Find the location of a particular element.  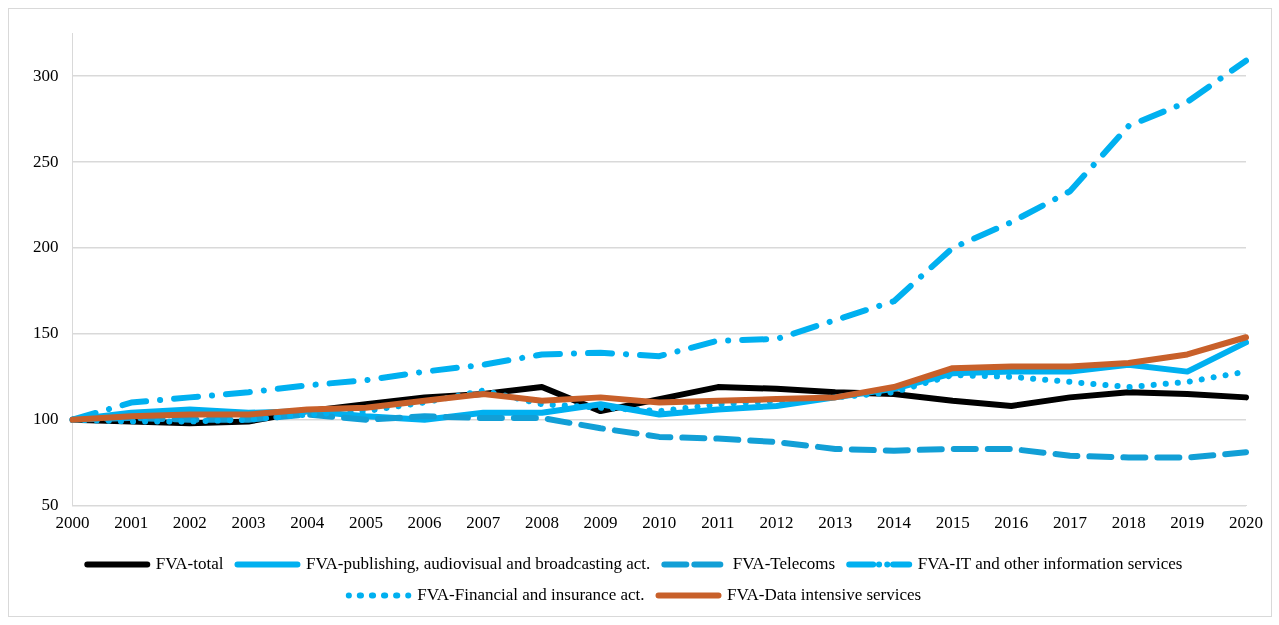

x-tick-label: 2014 is located at coordinates (894, 523).